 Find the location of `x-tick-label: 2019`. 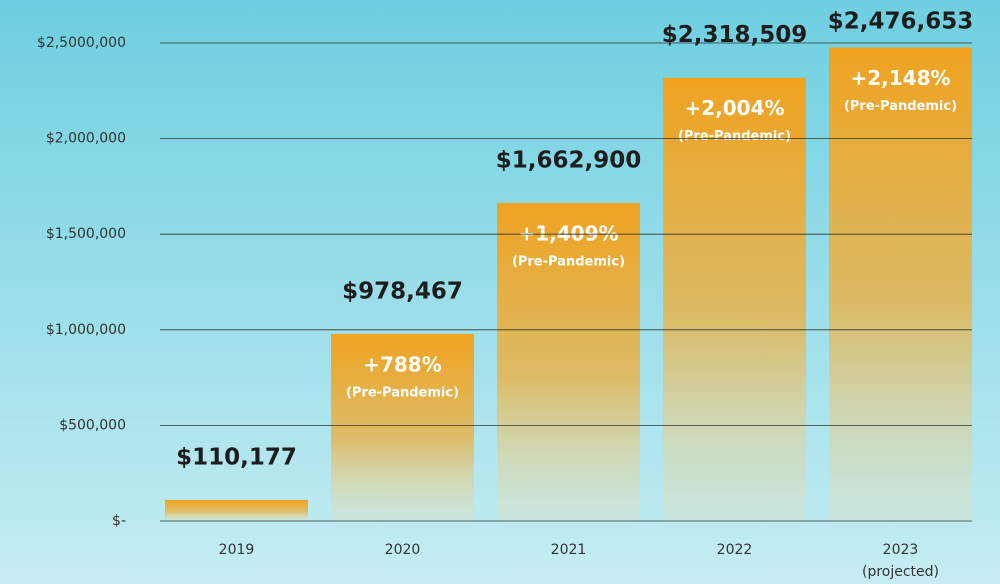

x-tick-label: 2019 is located at coordinates (237, 550).